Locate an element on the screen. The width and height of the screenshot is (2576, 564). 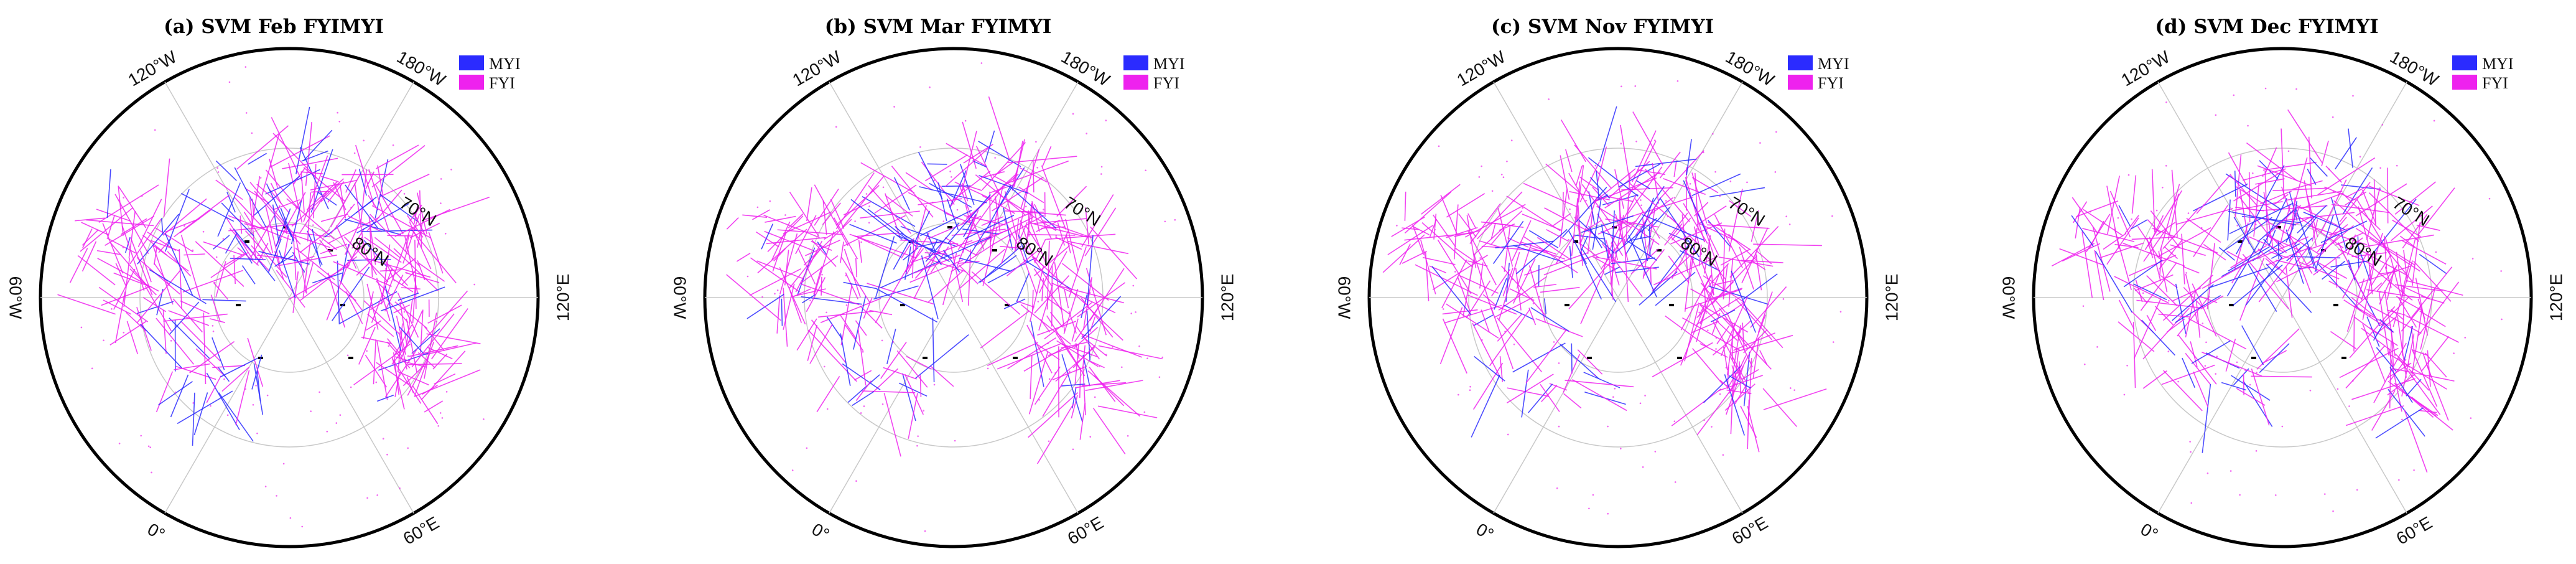
legend-a: MYI FYI is located at coordinates (490, 73).